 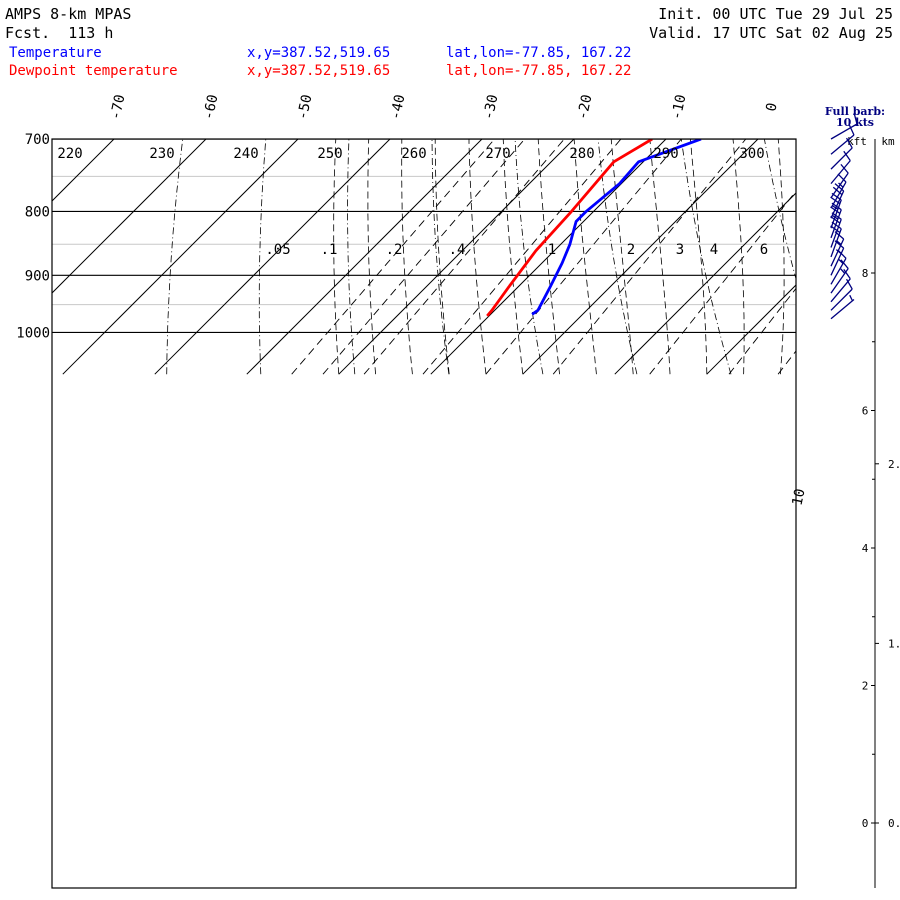 What do you see at coordinates (398, 107) in the screenshot?
I see `temperature-label: -40` at bounding box center [398, 107].